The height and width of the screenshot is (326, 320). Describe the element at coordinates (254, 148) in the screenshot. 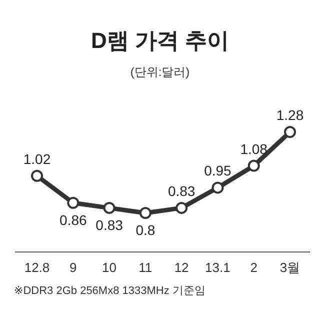

I see `data-label: 1.08` at that location.